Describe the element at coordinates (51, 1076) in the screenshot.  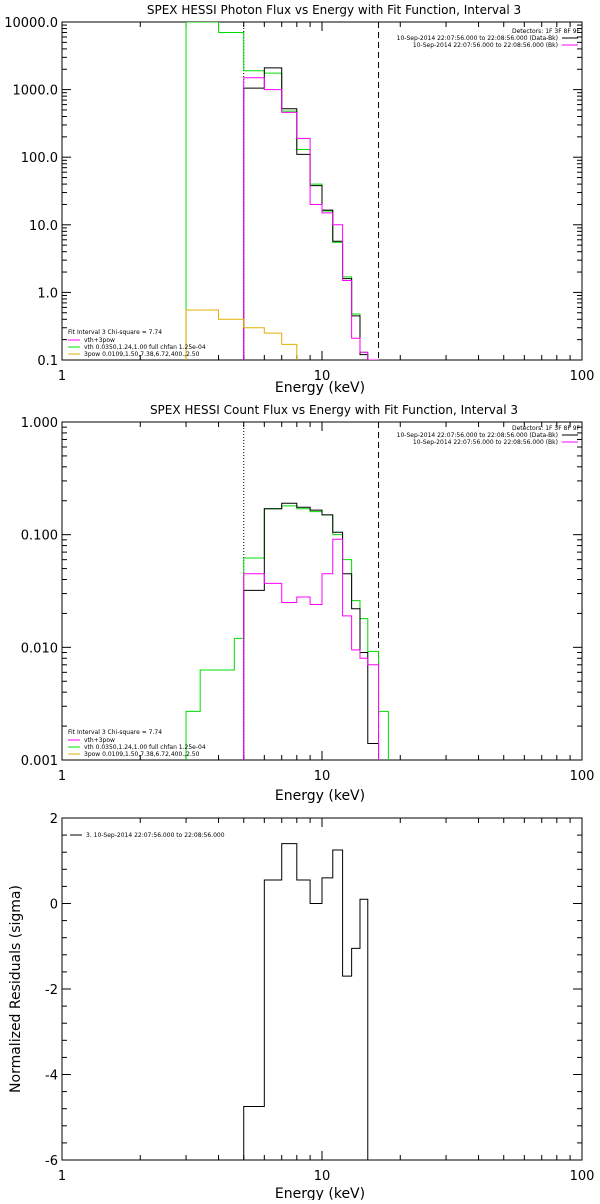
I see `y-tick-label: -4` at that location.